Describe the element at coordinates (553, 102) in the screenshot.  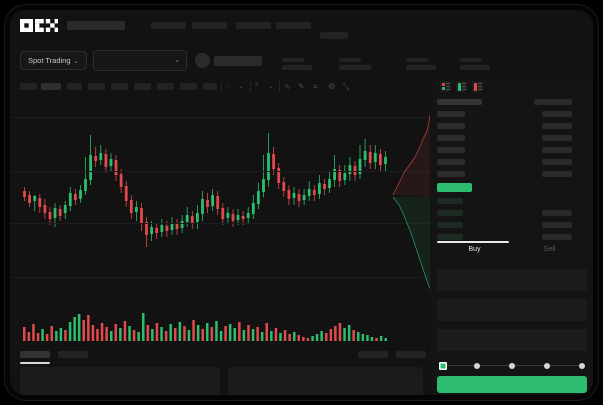
I see `orderbook-header-amount` at that location.